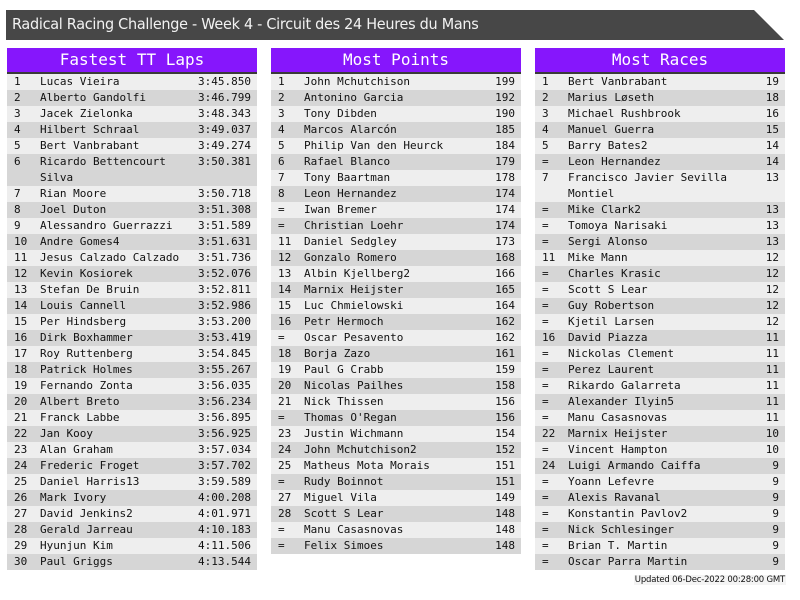 The image size is (800, 600). I want to click on value-cell: 16, so click(772, 113).